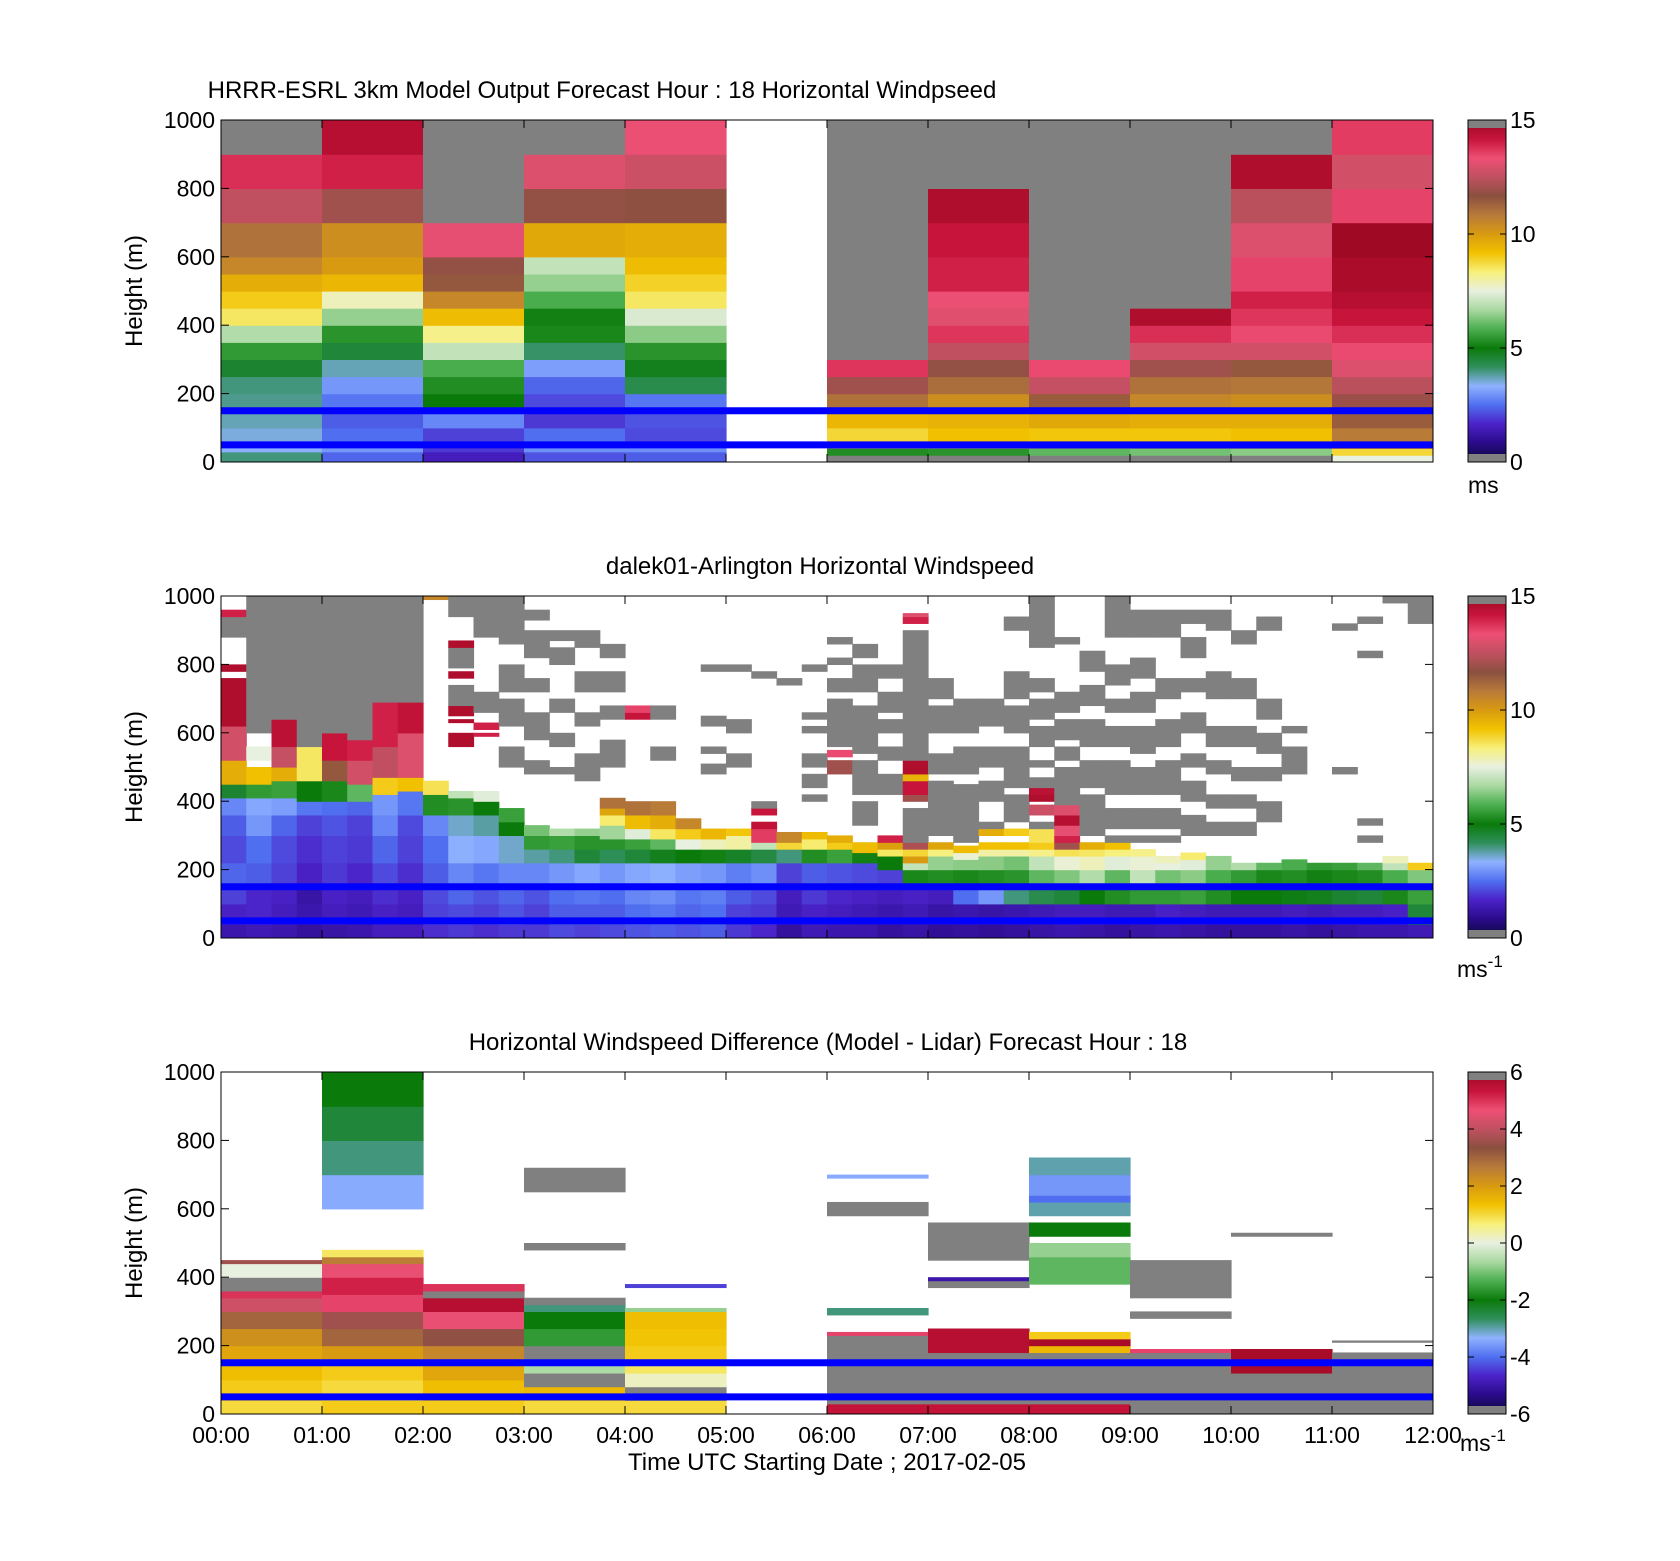 The height and width of the screenshot is (1561, 1680). What do you see at coordinates (1487, 291) in the screenshot?
I see `colorbar-frame` at bounding box center [1487, 291].